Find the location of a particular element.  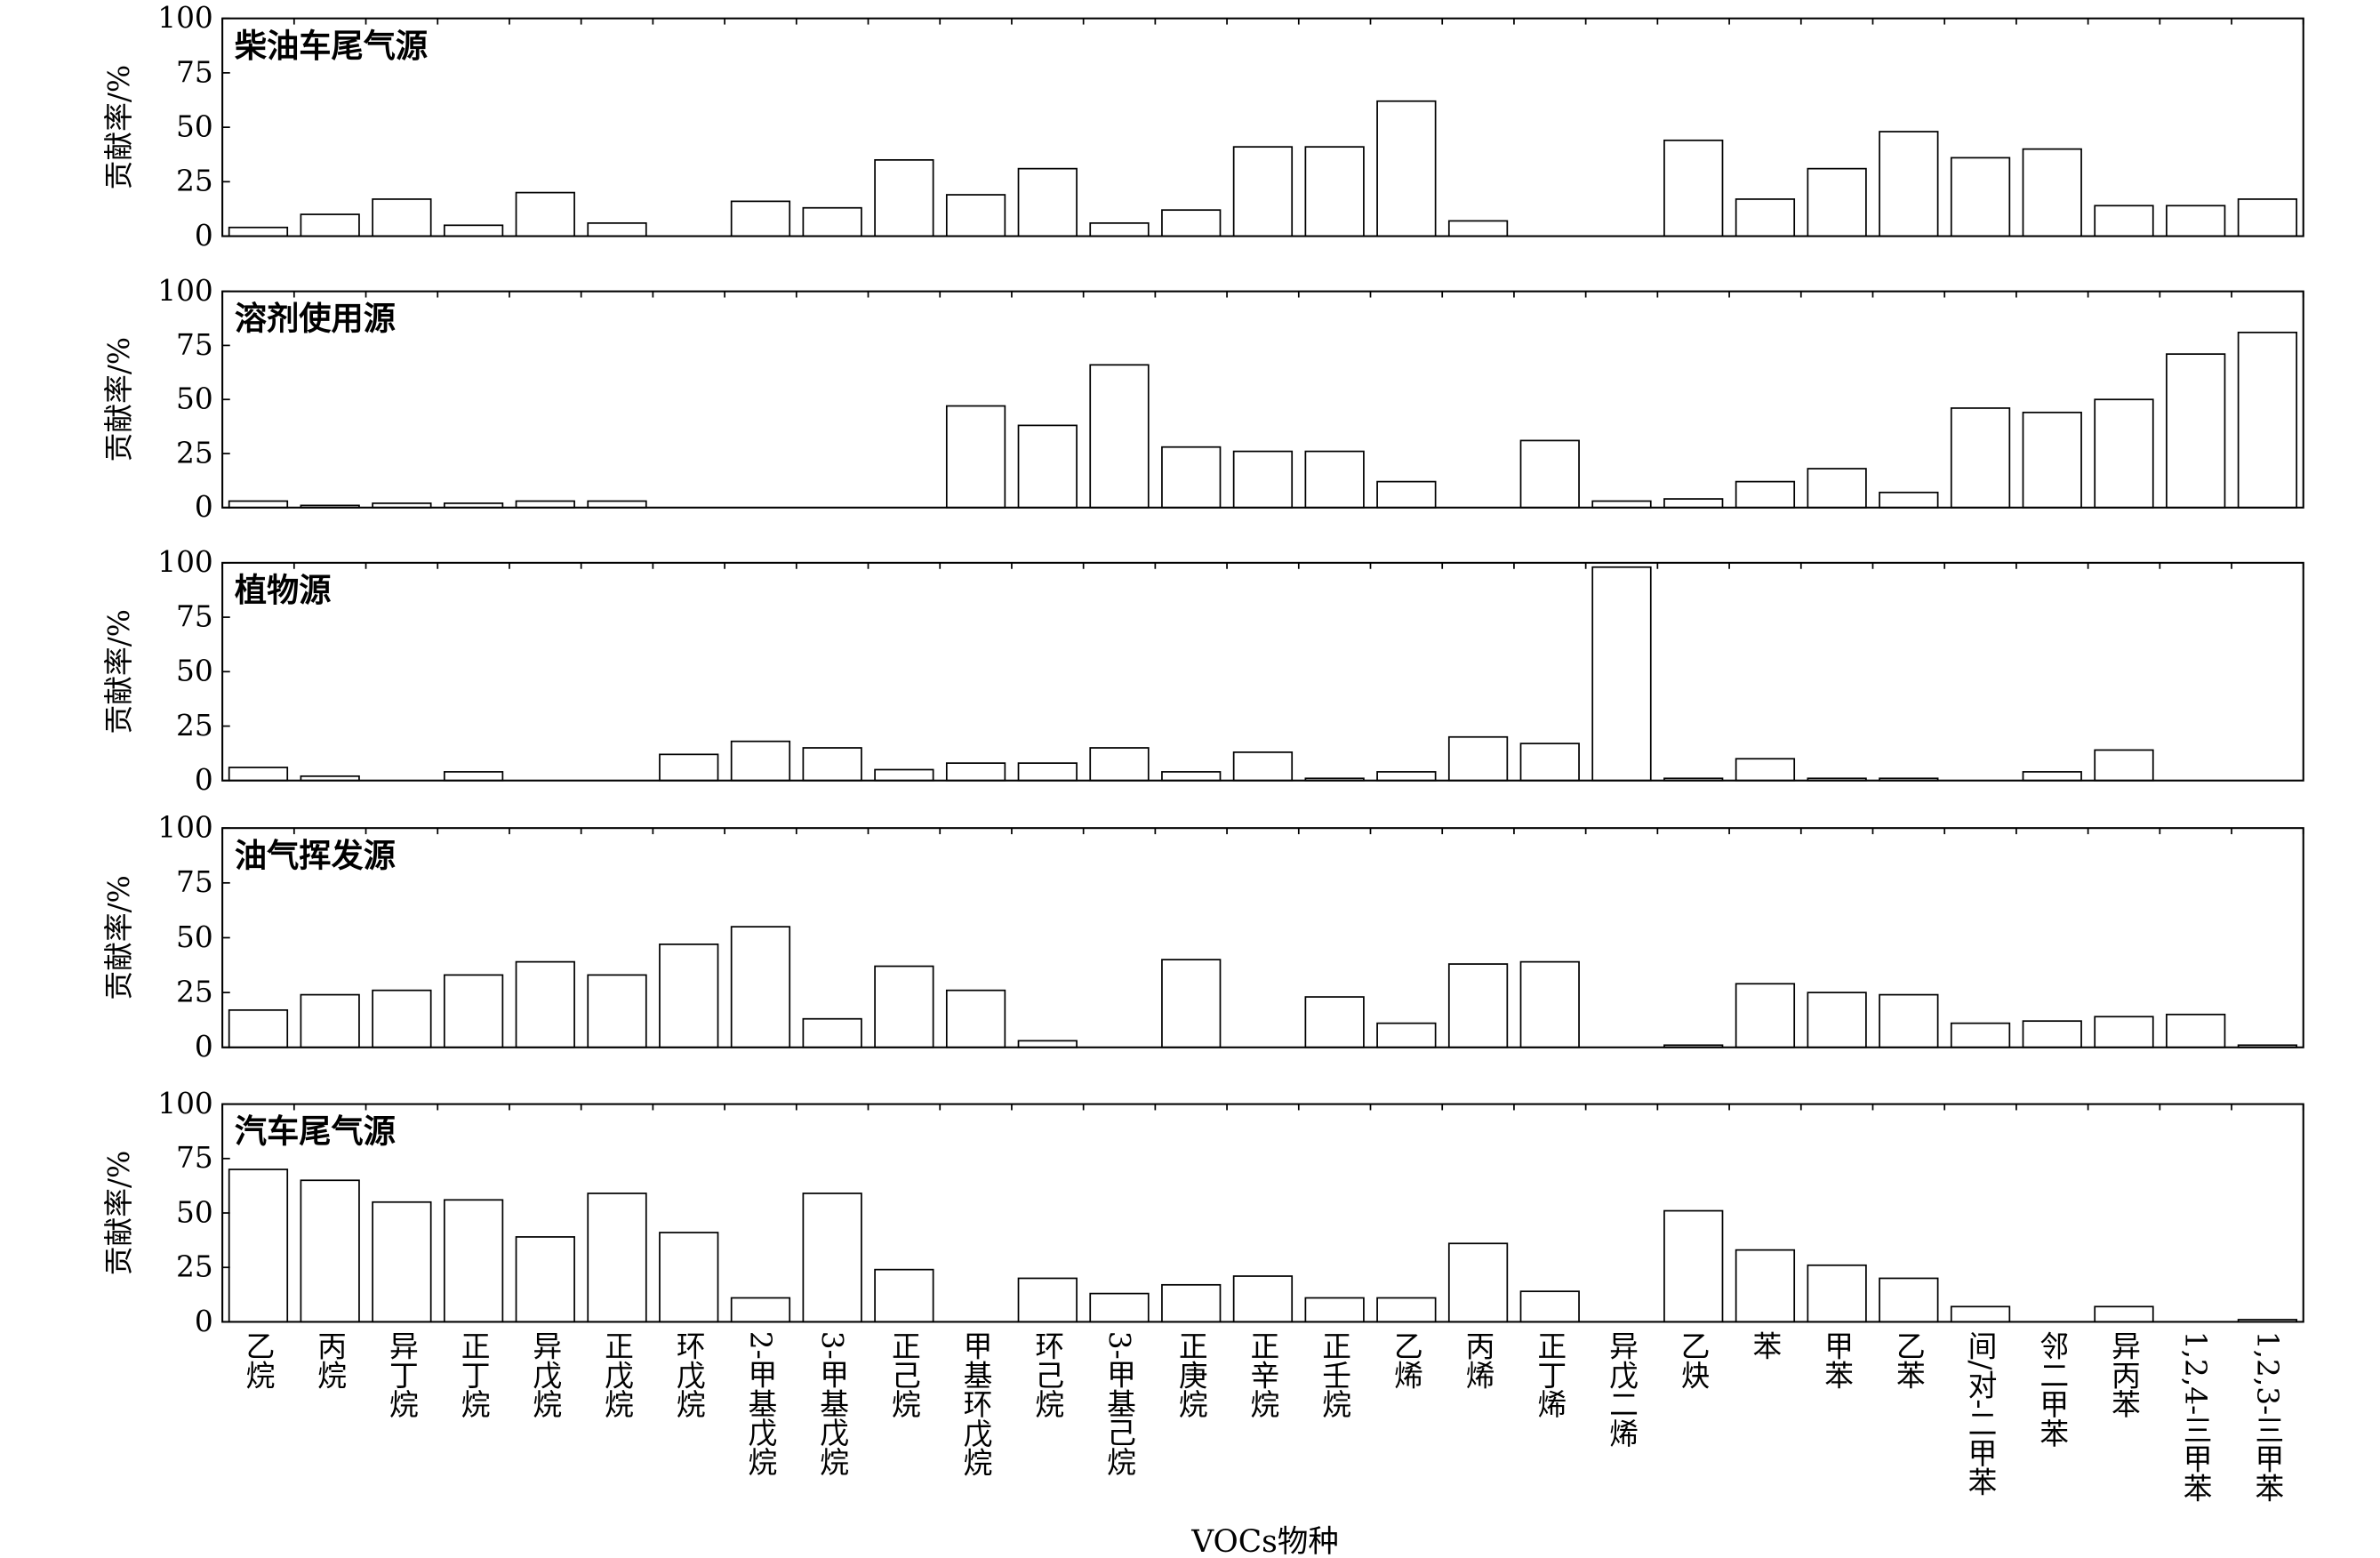

x-tick-label: 甲基环戊烷 is located at coordinates (976, 1404).